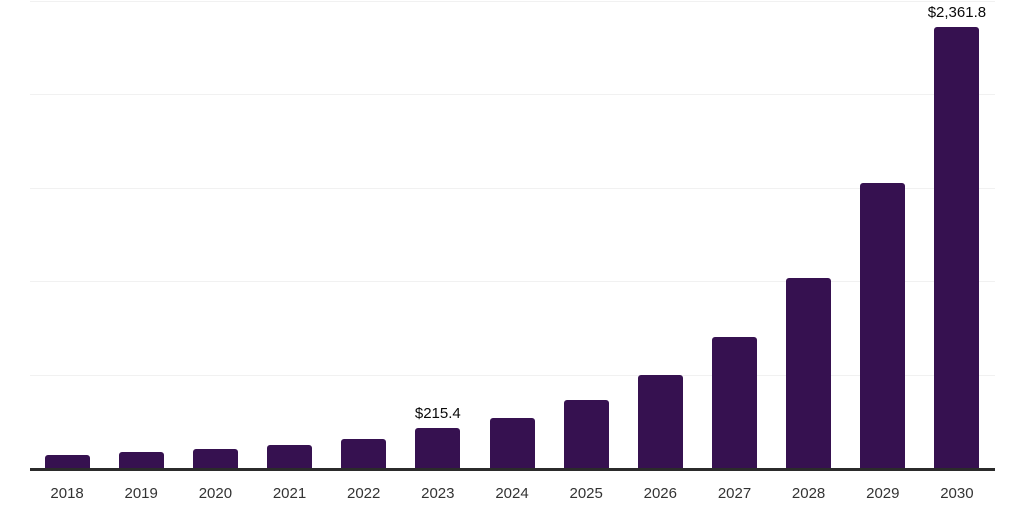 The image size is (1024, 512). Describe the element at coordinates (67, 493) in the screenshot. I see `x-tick-2018: 2018` at that location.